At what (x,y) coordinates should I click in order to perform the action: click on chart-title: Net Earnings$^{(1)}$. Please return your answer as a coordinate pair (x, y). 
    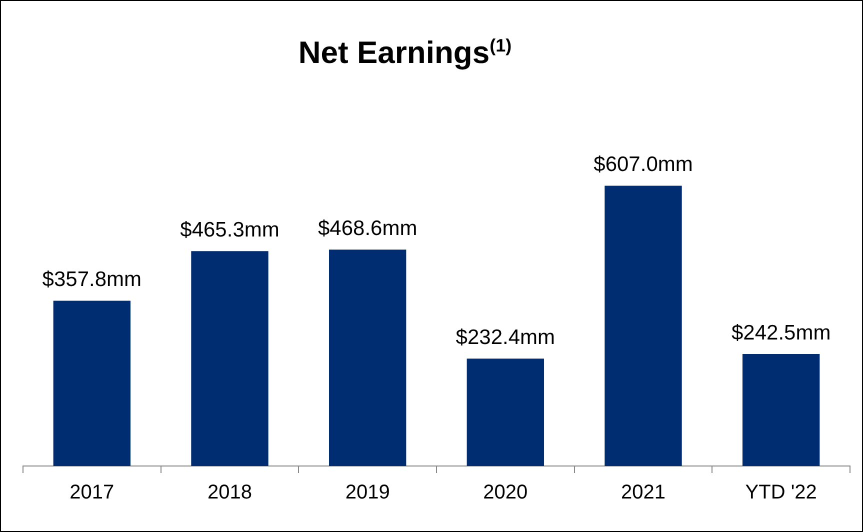
    Looking at the image, I should click on (405, 53).